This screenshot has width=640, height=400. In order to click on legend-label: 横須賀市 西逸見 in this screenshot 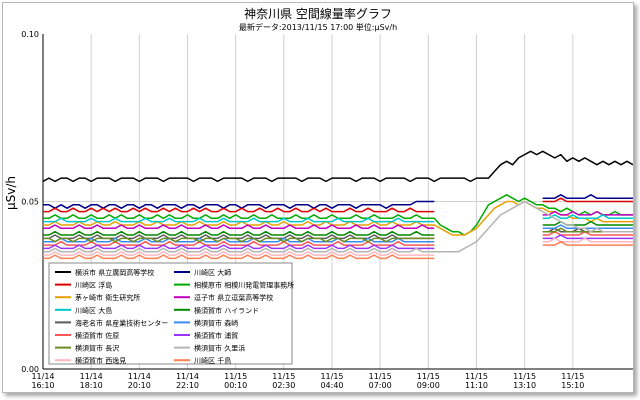, I will do `click(100, 360)`.